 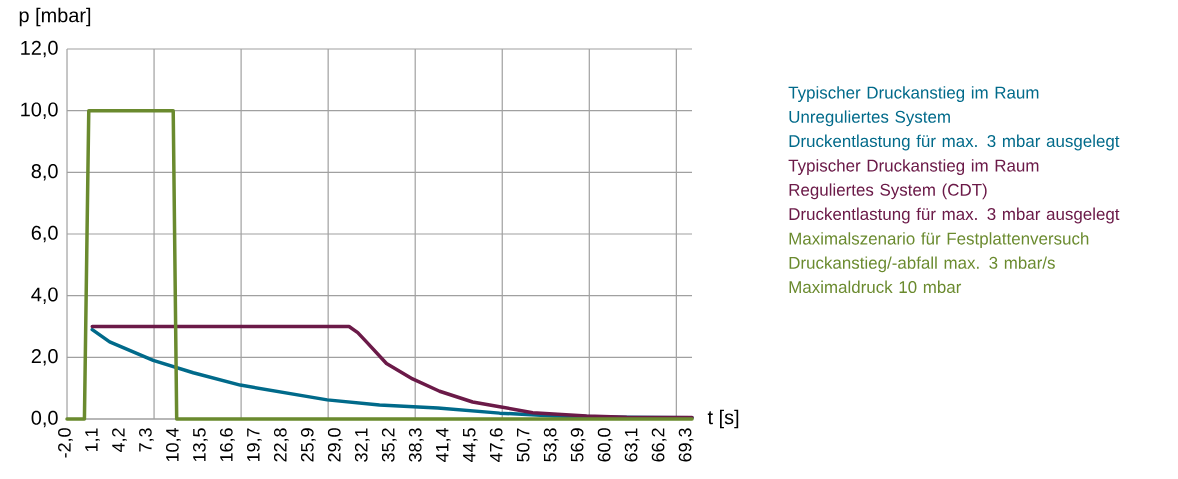 I want to click on x-tick-label: 44,5, so click(x=470, y=445).